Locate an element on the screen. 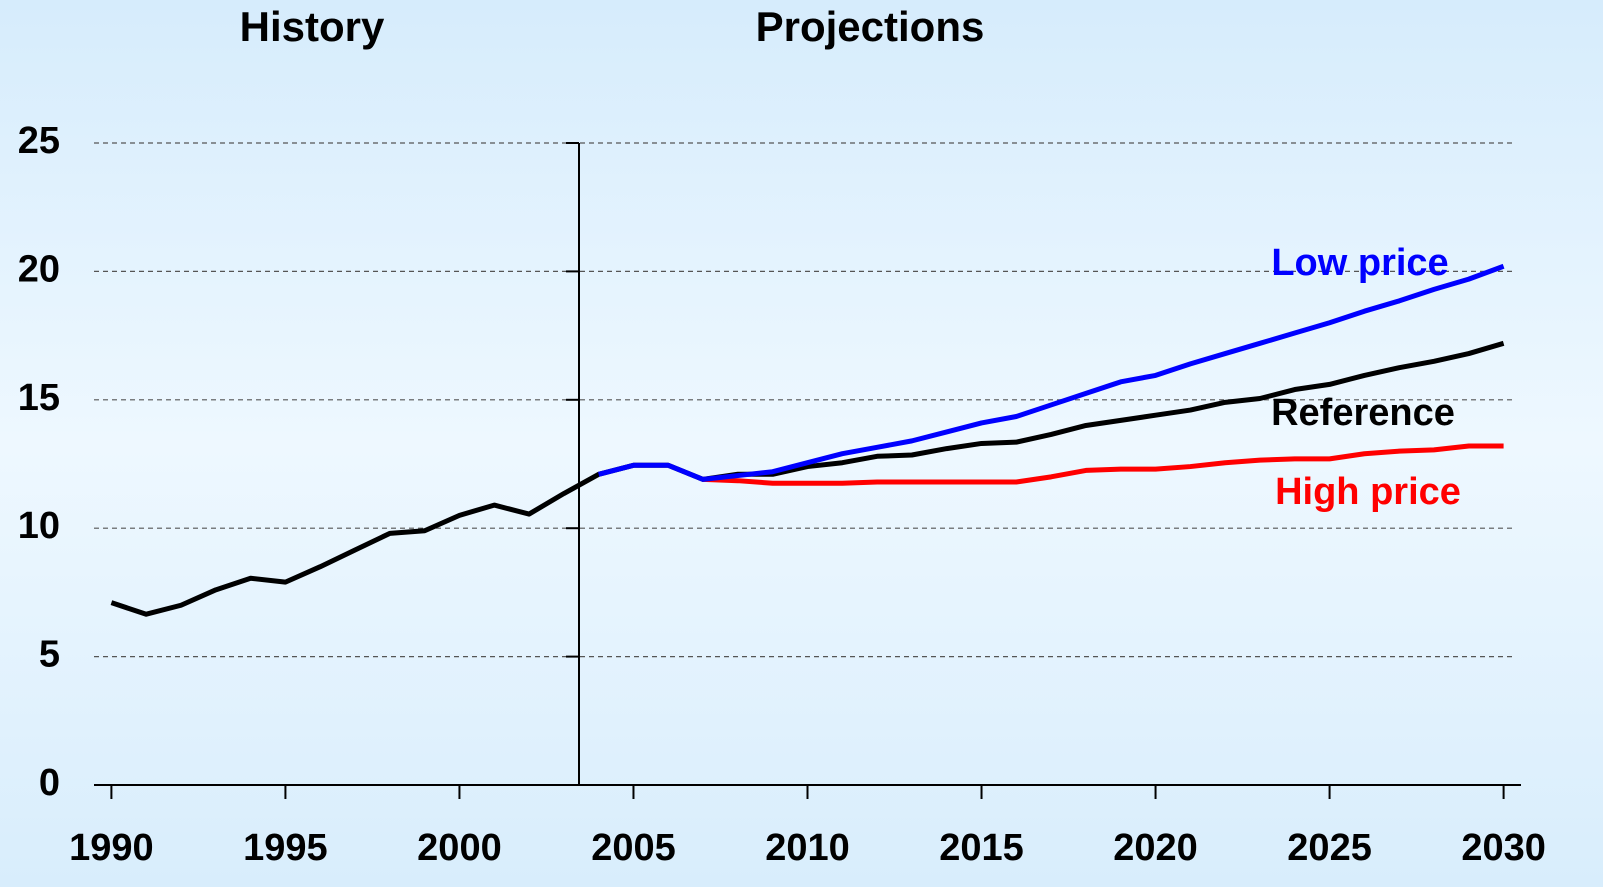  x-tick-label: 1995 is located at coordinates (285, 848).